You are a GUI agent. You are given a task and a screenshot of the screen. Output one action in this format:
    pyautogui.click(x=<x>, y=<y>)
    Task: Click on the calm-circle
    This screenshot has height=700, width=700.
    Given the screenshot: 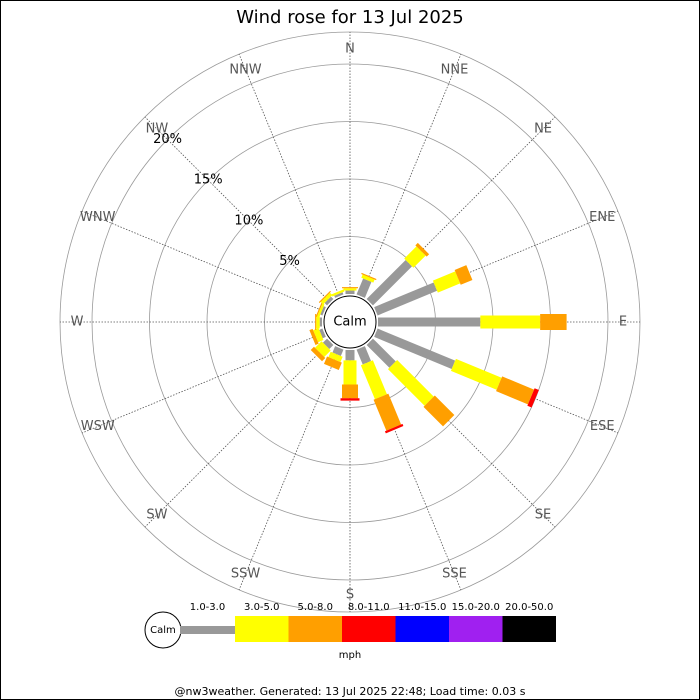 What is the action you would take?
    pyautogui.click(x=350, y=322)
    